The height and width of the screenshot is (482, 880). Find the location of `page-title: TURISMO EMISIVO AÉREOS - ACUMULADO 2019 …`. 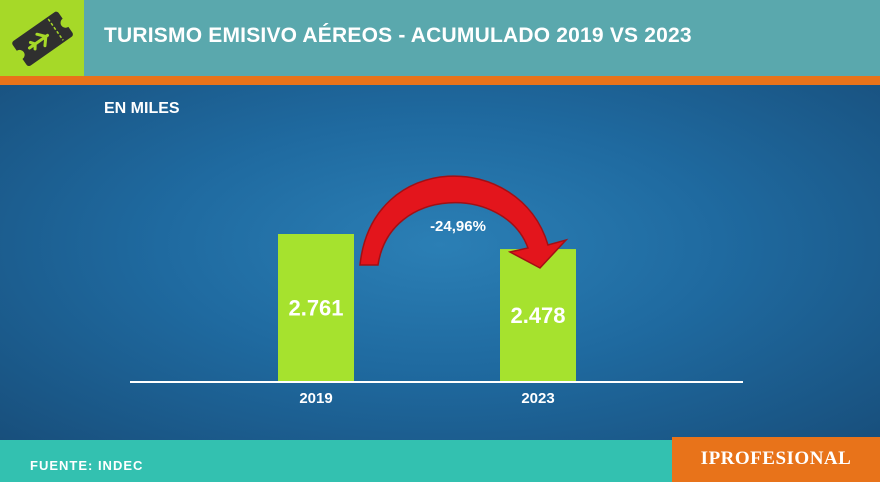

page-title: TURISMO EMISIVO AÉREOS - ACUMULADO 2019 … is located at coordinates (398, 35).